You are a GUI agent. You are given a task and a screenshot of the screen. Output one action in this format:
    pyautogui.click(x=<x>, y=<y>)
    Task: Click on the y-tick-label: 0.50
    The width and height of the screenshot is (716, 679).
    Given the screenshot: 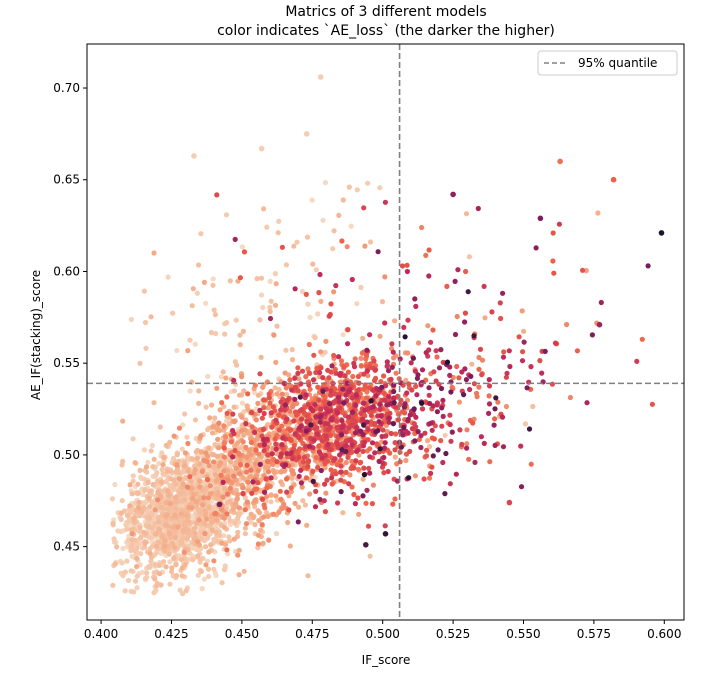 What is the action you would take?
    pyautogui.click(x=66, y=455)
    